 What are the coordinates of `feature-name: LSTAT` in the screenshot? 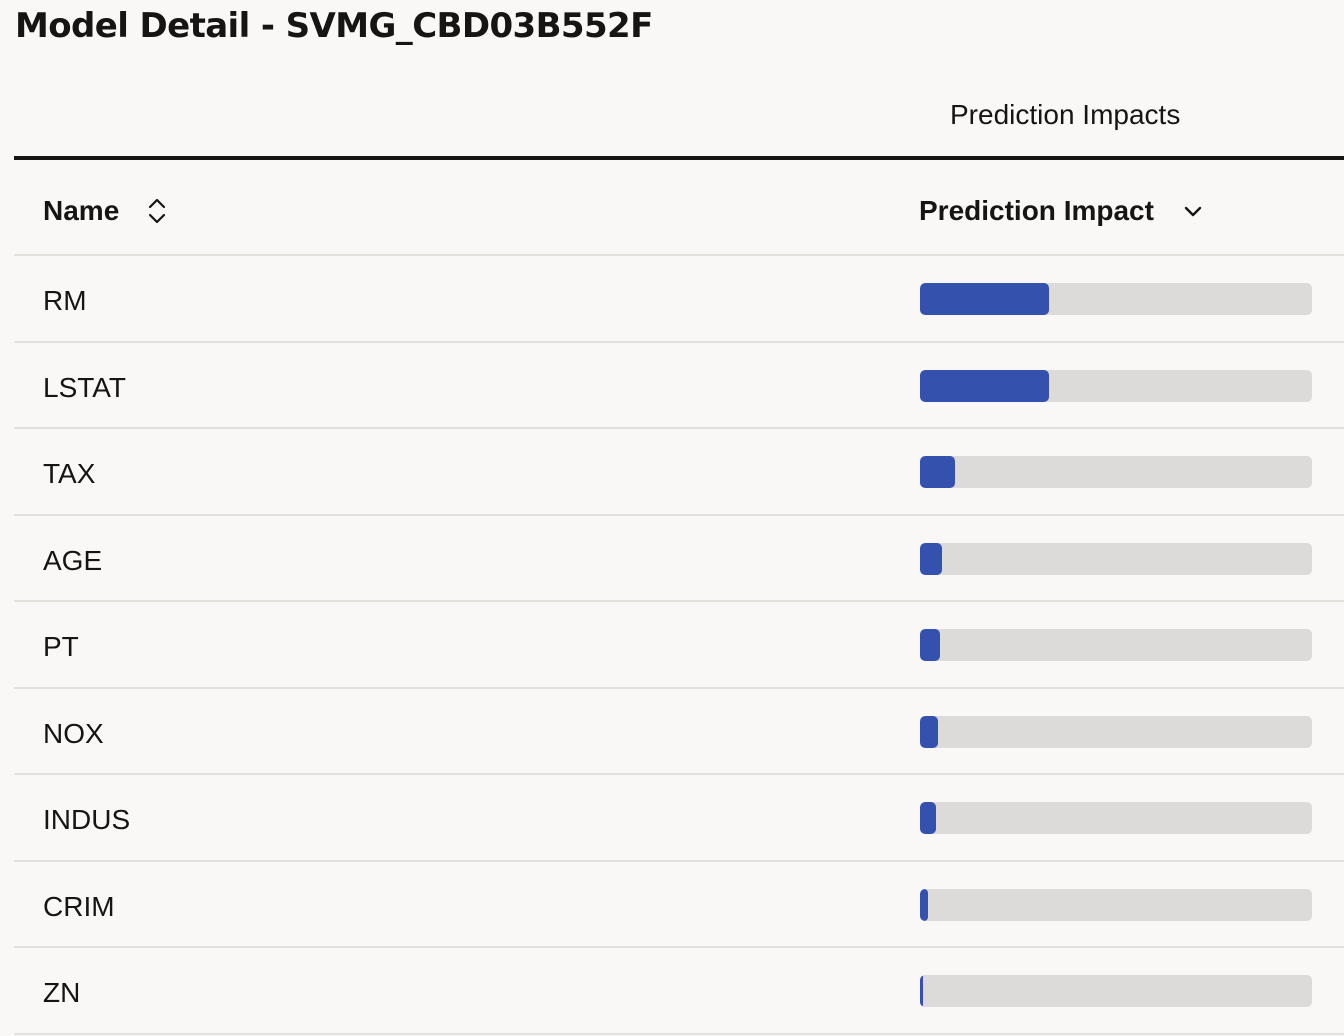 It's located at (84, 387).